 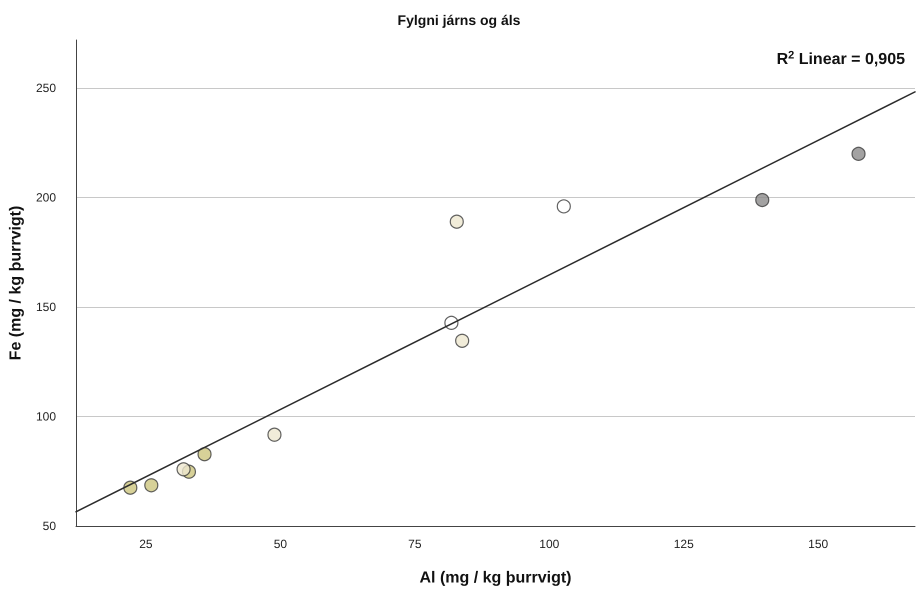 What do you see at coordinates (16, 283) in the screenshot?
I see `y-axis-title: Fe (mg / kg þurrvigt)` at bounding box center [16, 283].